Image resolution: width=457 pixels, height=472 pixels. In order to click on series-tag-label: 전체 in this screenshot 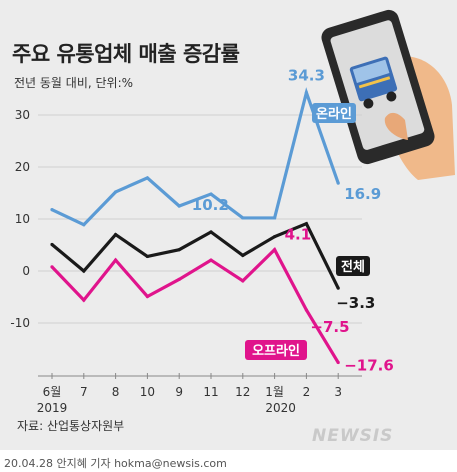, I will do `click(353, 267)`.